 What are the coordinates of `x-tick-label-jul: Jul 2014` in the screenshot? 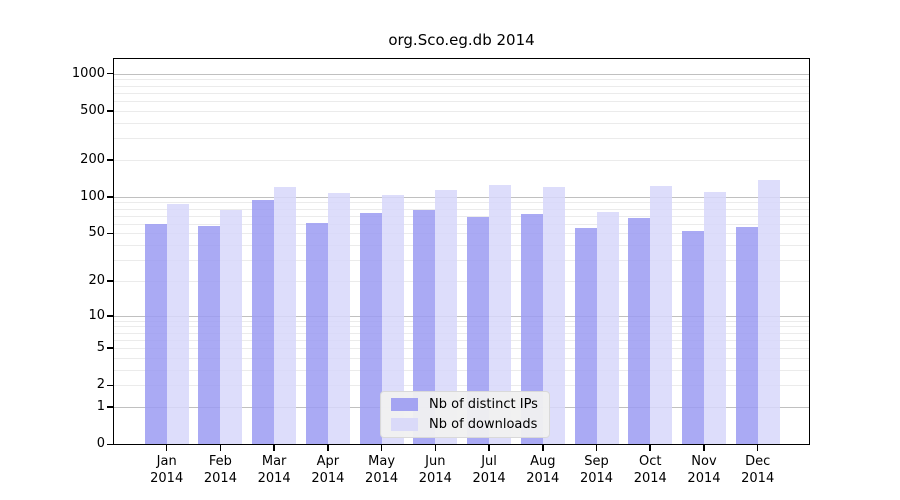 It's located at (489, 470).